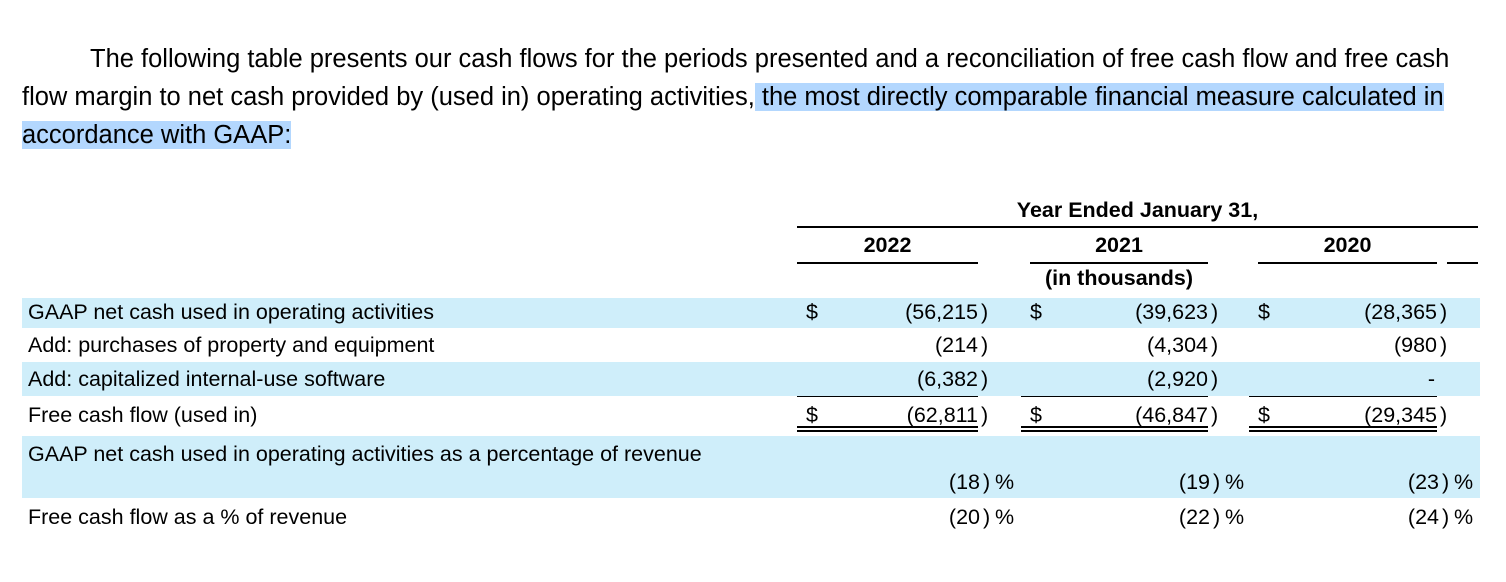 The image size is (1506, 582). Describe the element at coordinates (207, 379) in the screenshot. I see `row-label: Add: capitalized internal-use software` at that location.